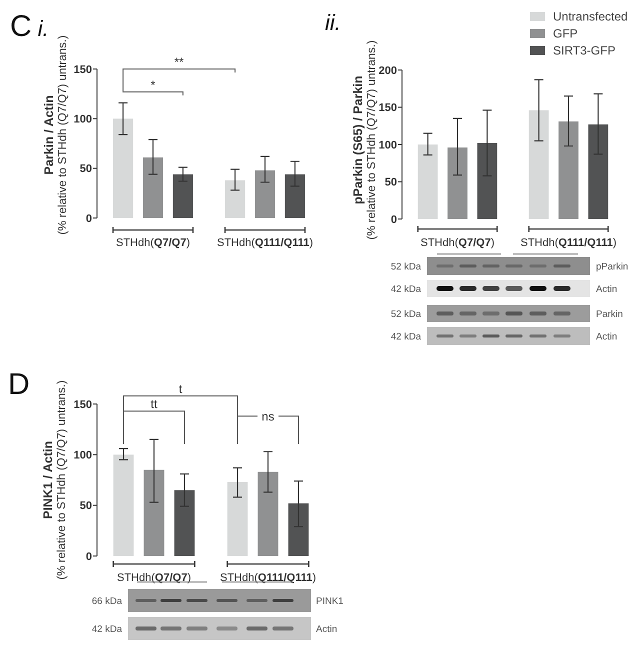 This screenshot has width=634, height=645. I want to click on text: 66 kDa, so click(107, 601).